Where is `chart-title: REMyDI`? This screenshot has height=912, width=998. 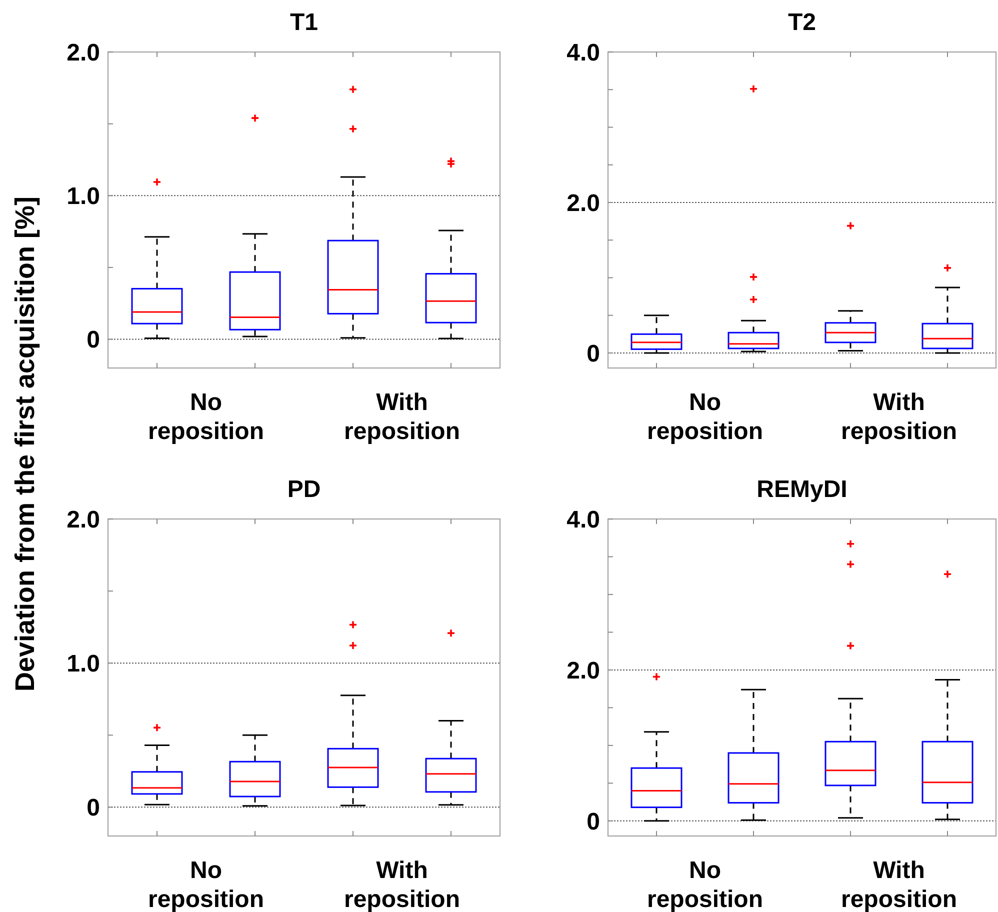
chart-title: REMyDI is located at coordinates (802, 489).